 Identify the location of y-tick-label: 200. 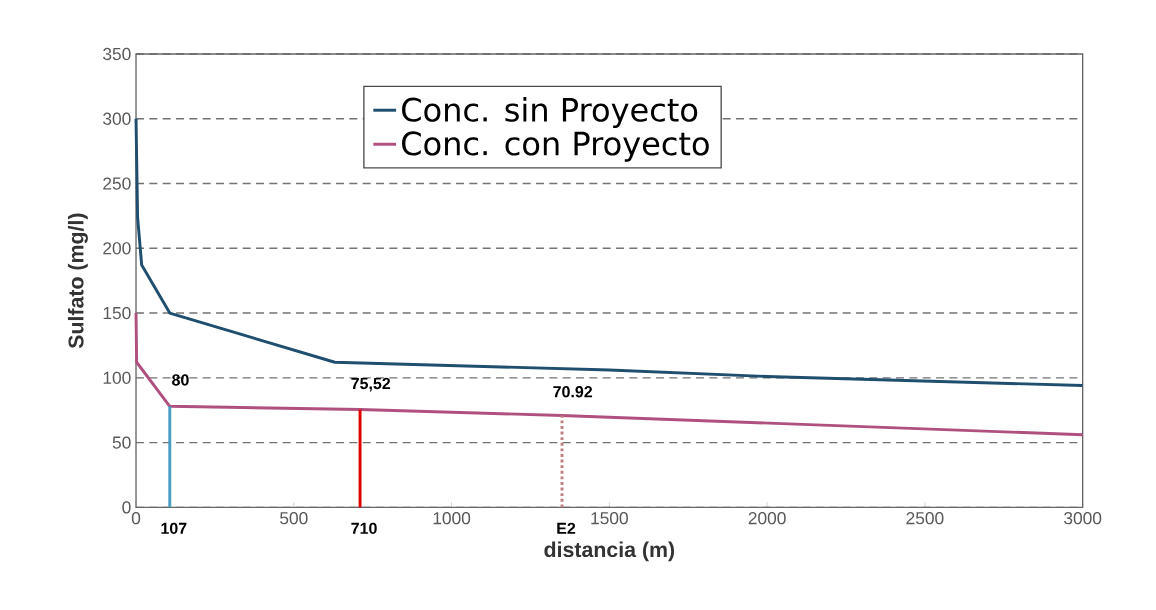
(117, 248).